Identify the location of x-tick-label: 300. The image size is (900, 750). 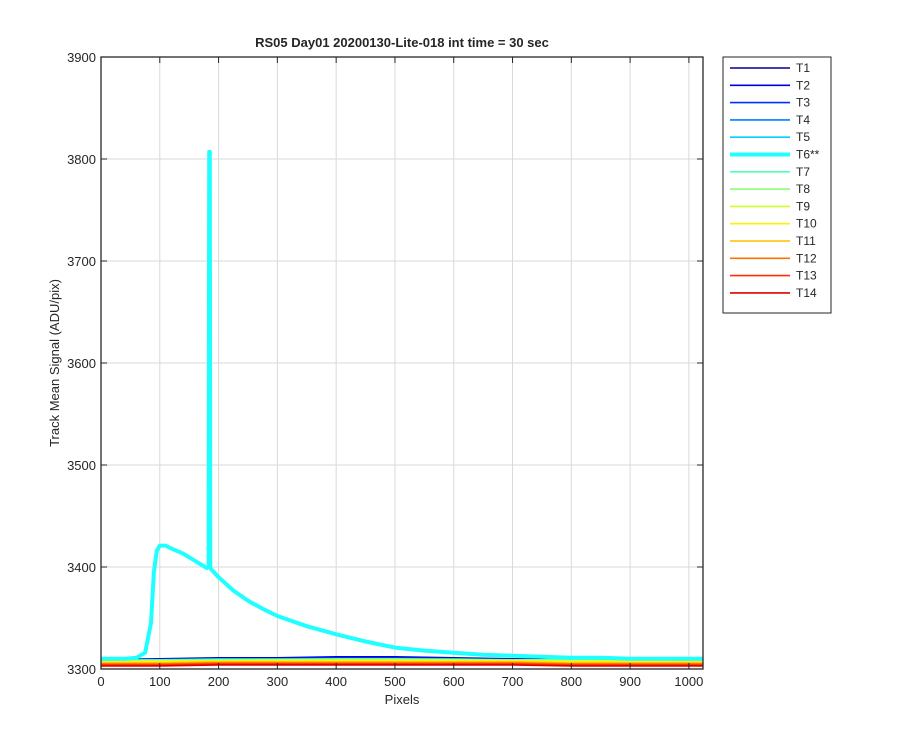
(278, 681).